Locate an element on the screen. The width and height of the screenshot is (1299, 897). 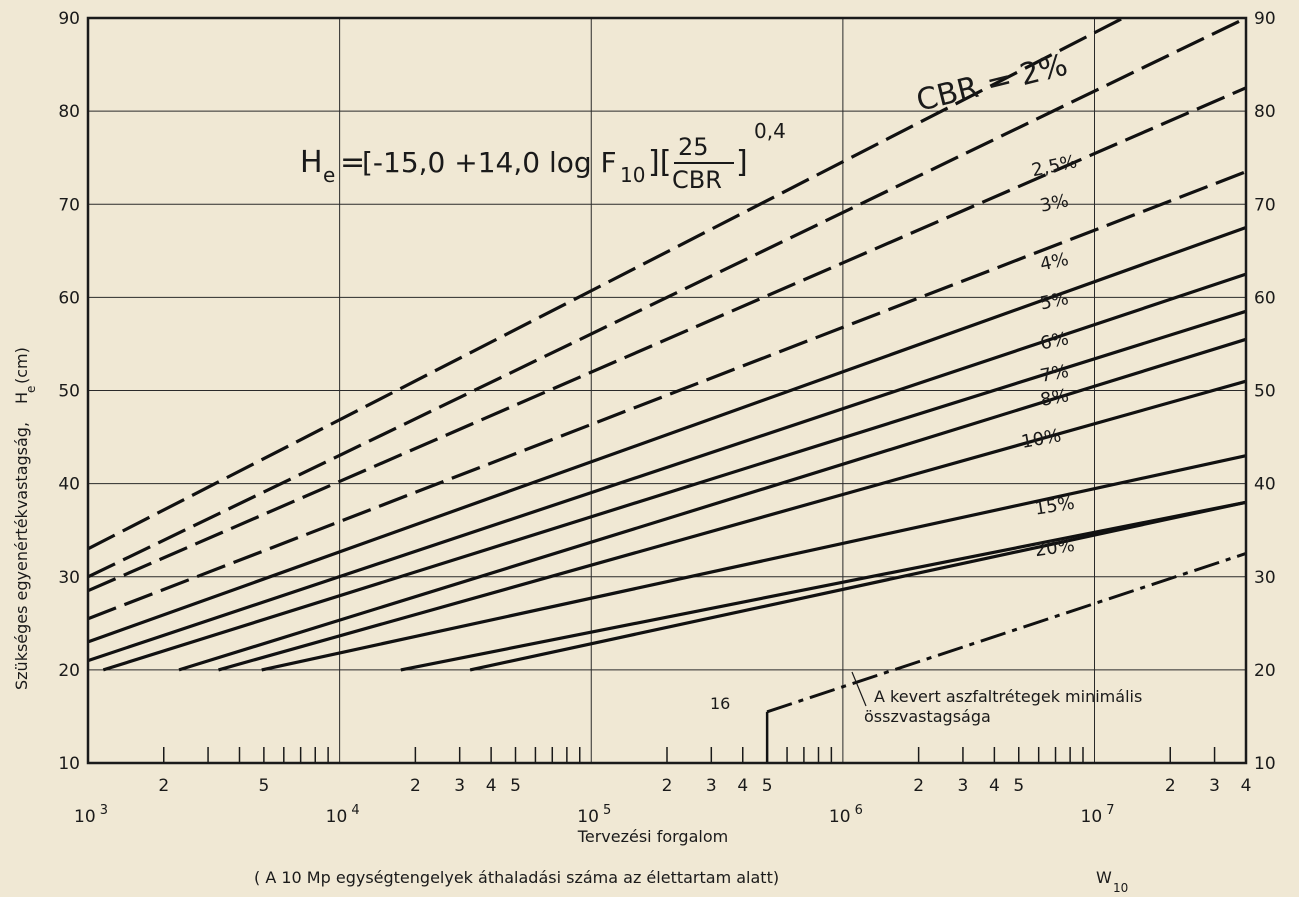
y-tick-label-right: 30 is located at coordinates (1265, 578).